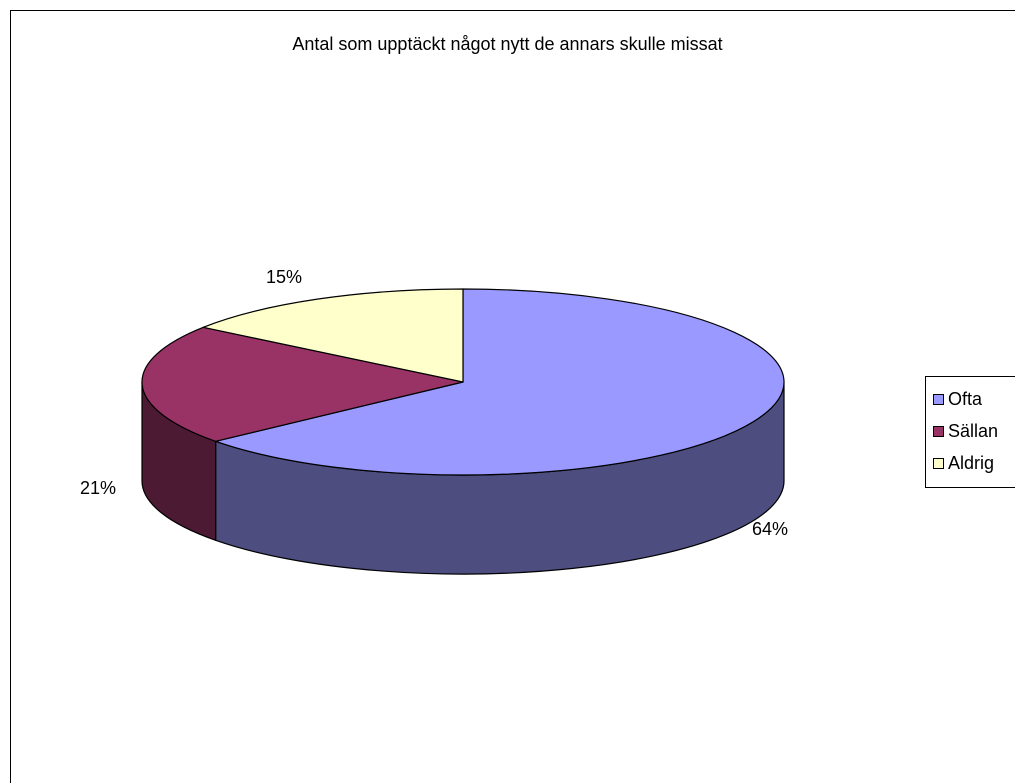 The height and width of the screenshot is (783, 1015). What do you see at coordinates (284, 277) in the screenshot?
I see `data-label-aldrig: 15%` at bounding box center [284, 277].